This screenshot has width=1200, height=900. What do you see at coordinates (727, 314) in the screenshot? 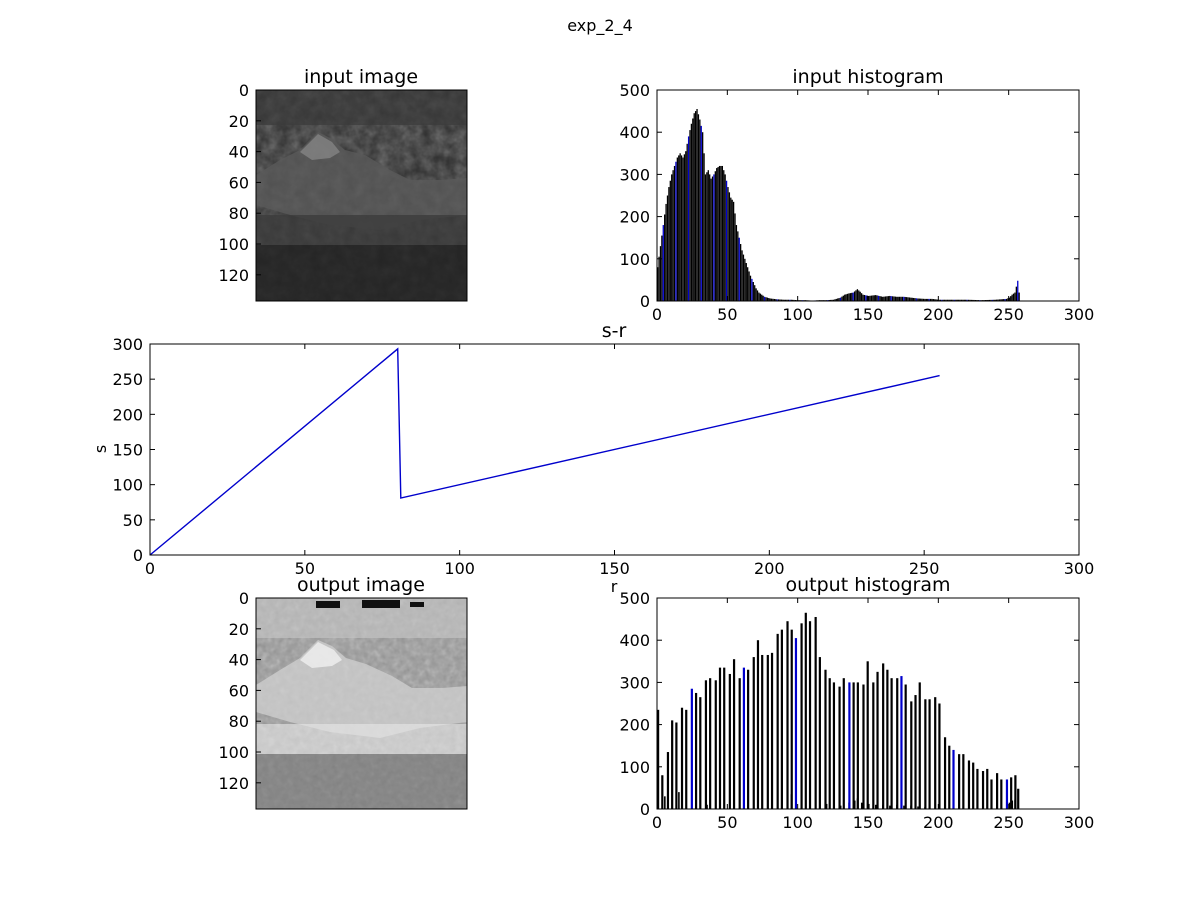
I see `input-histogram-xtick-label: 50` at bounding box center [727, 314].